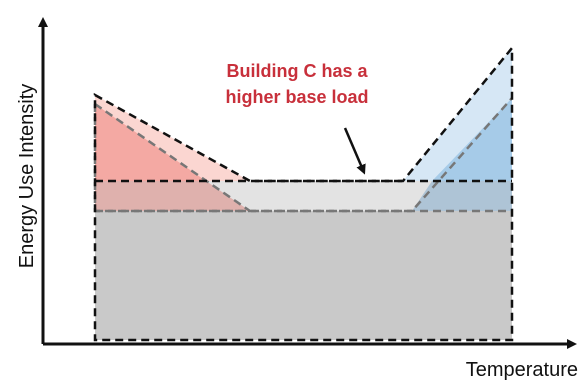 Image resolution: width=588 pixels, height=383 pixels. I want to click on x-axis-label: Temperature, so click(522, 370).